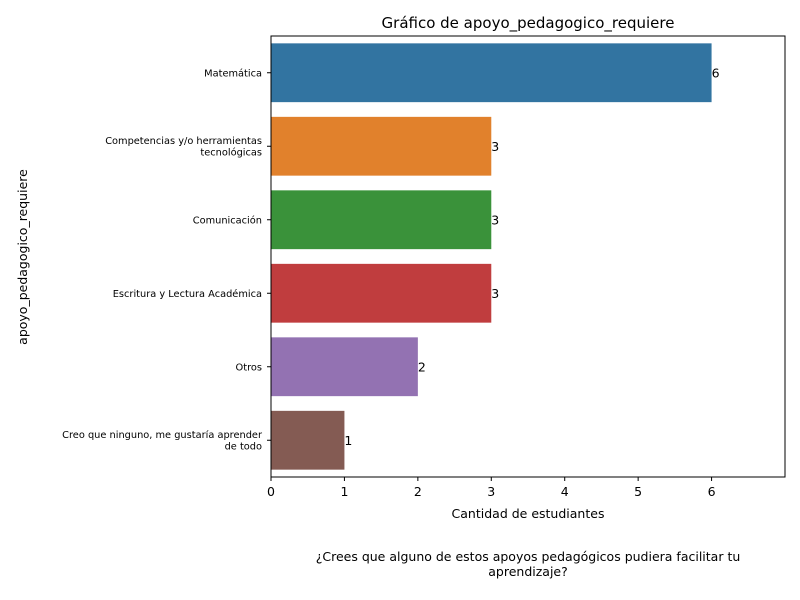  What do you see at coordinates (344, 491) in the screenshot?
I see `x-tick-label: 1` at bounding box center [344, 491].